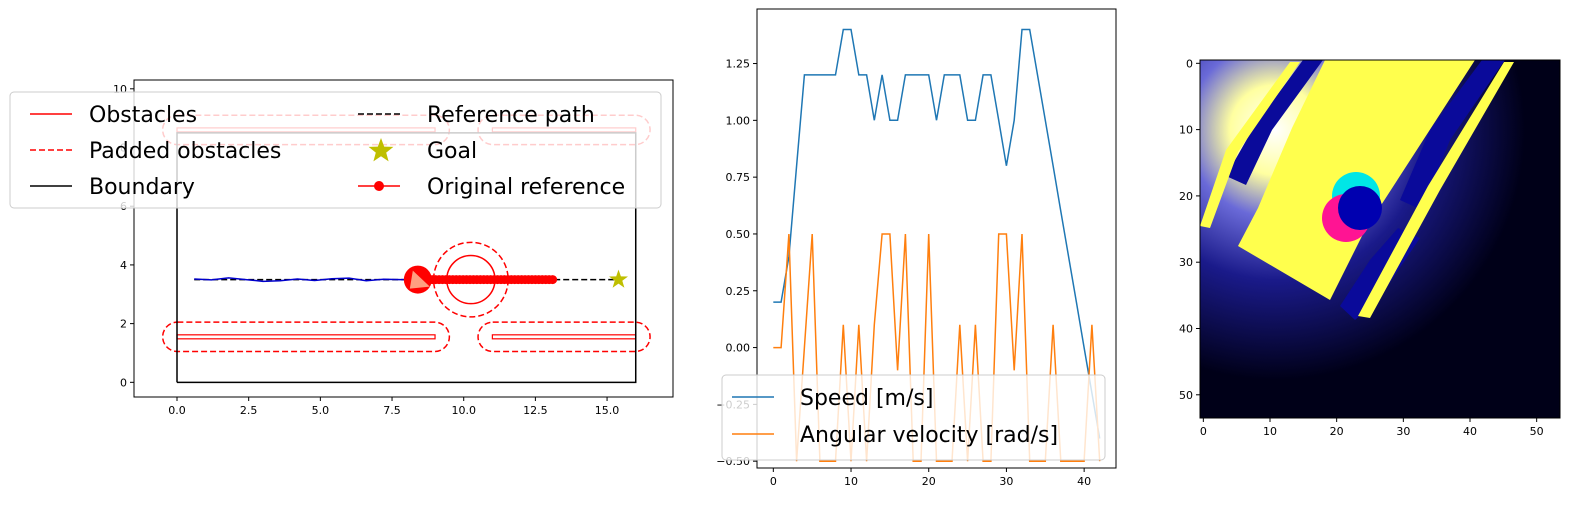  What do you see at coordinates (392, 410) in the screenshot?
I see `map-x-tick-label-7.5: 7.5` at bounding box center [392, 410].